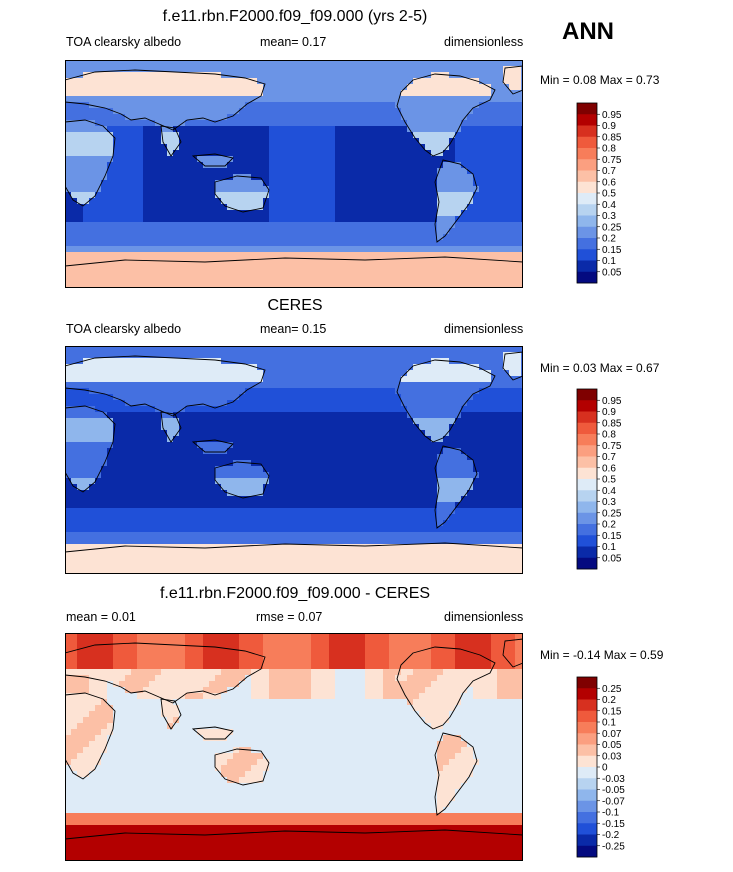  Describe the element at coordinates (484, 42) in the screenshot. I see `panel-1-units-label: dimensionless` at that location.